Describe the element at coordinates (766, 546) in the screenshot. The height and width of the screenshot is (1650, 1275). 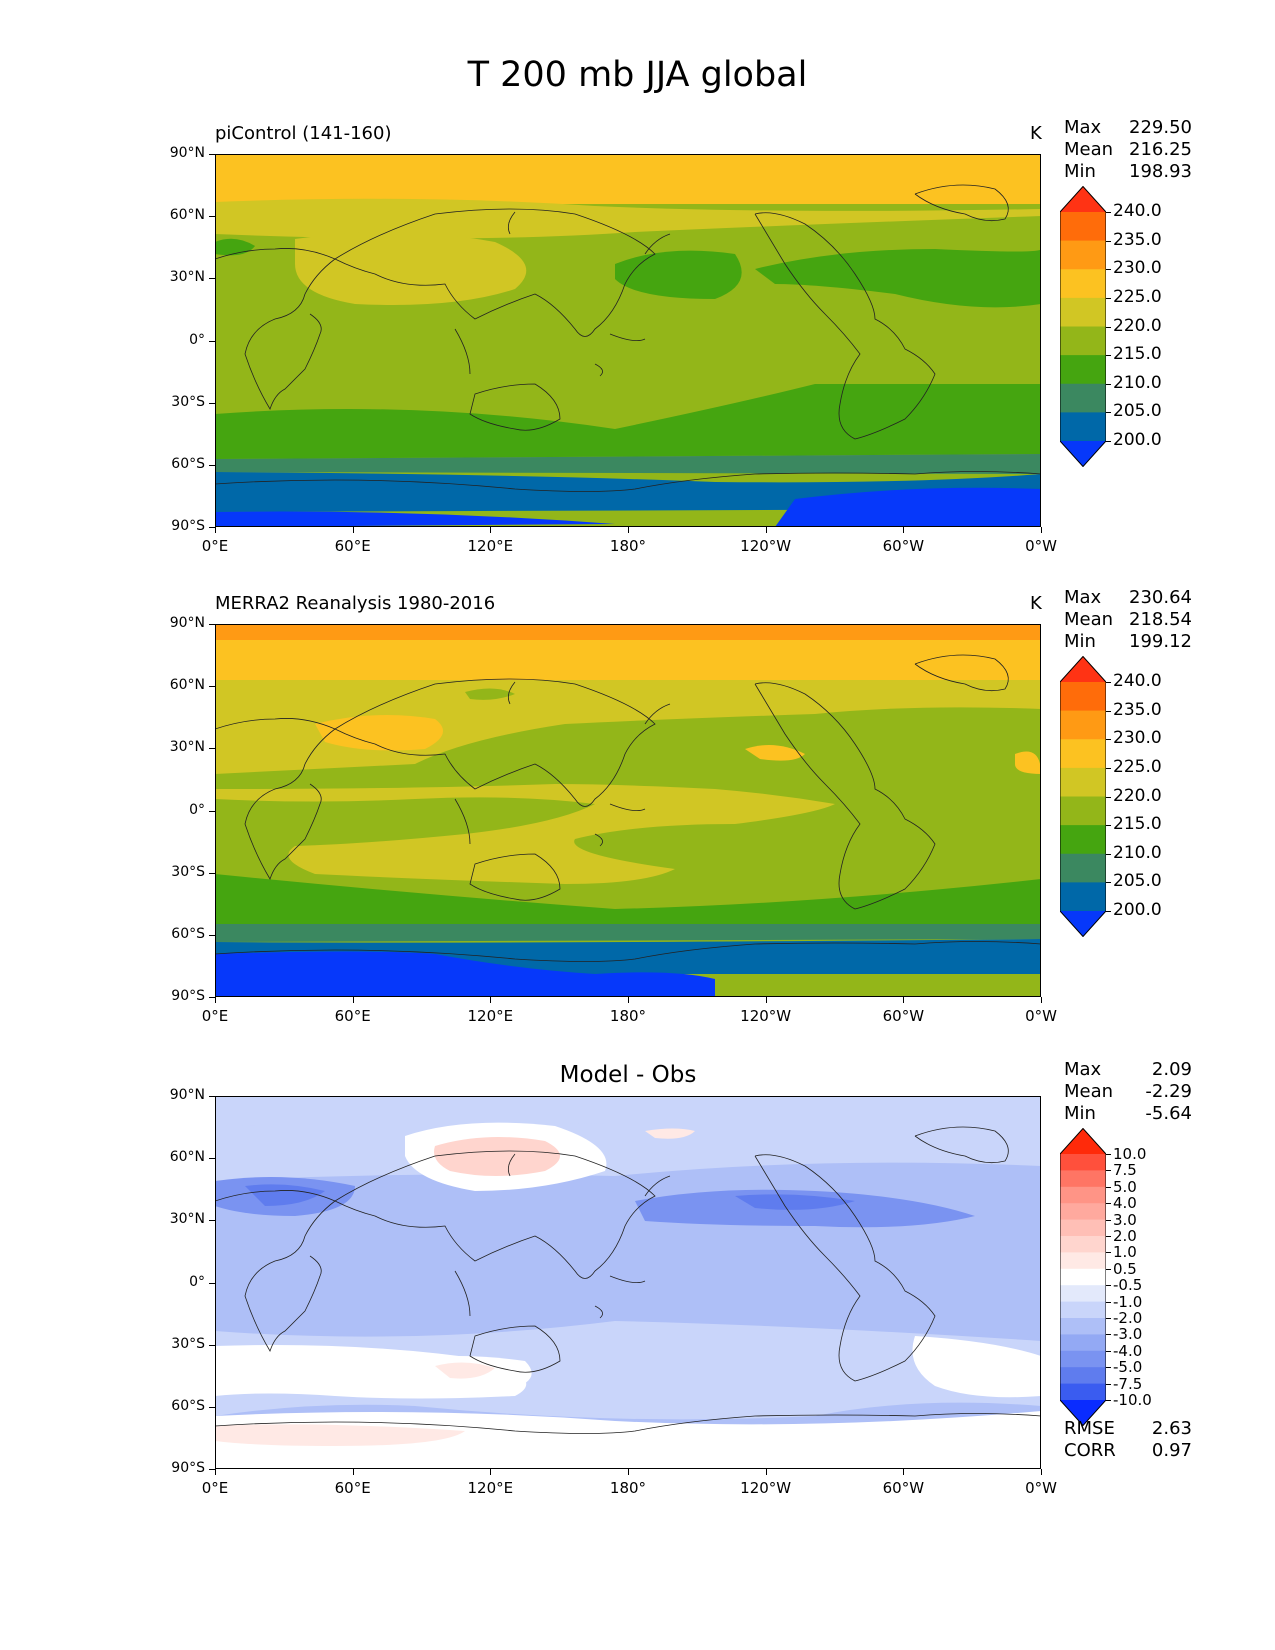
I see `x-tick-label: 120°W` at that location.